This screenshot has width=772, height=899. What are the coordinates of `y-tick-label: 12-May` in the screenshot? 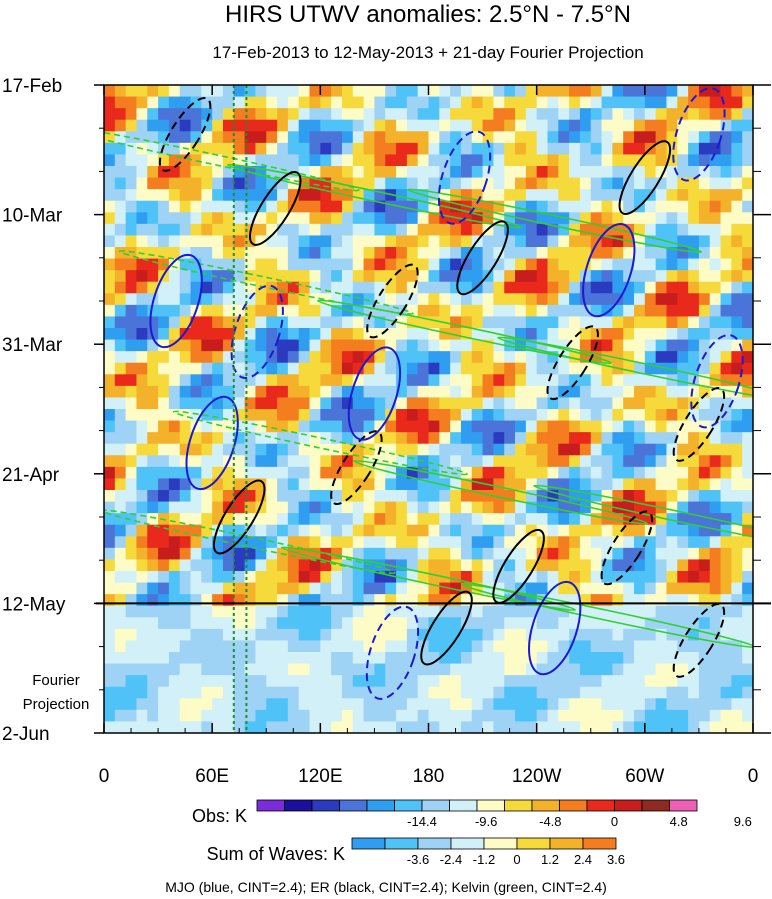 It's located at (34, 604).